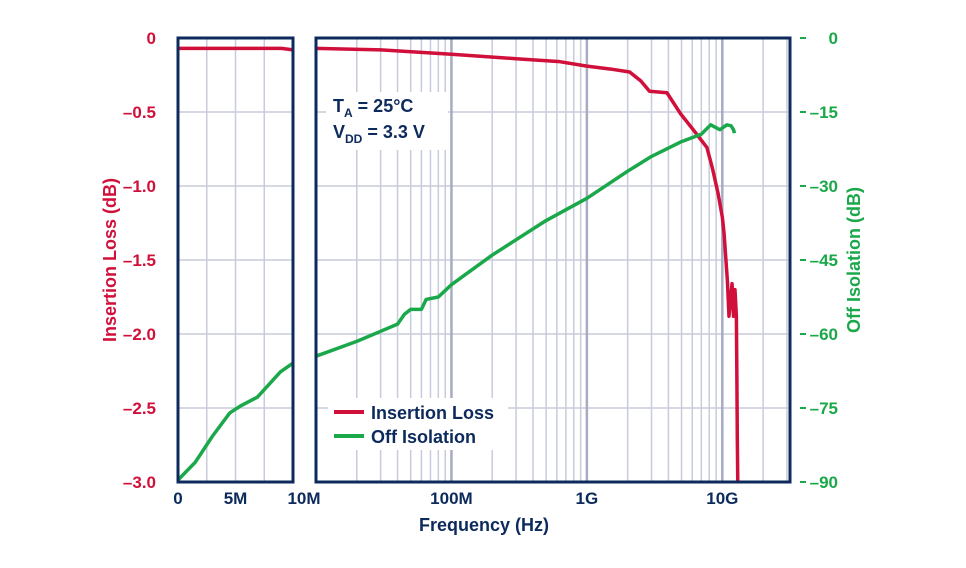 The width and height of the screenshot is (966, 568). Describe the element at coordinates (235, 421) in the screenshot. I see `series-off-isolation-linear-panel` at that location.